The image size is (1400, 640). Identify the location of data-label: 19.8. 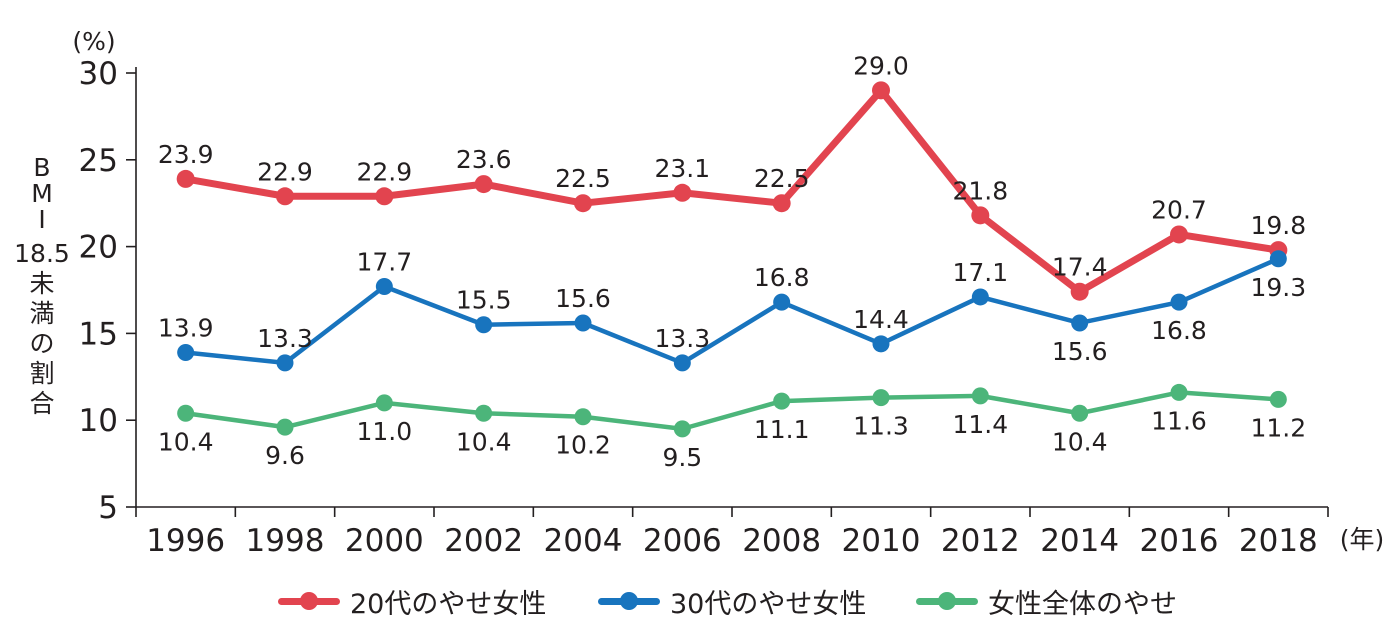
(1278, 225).